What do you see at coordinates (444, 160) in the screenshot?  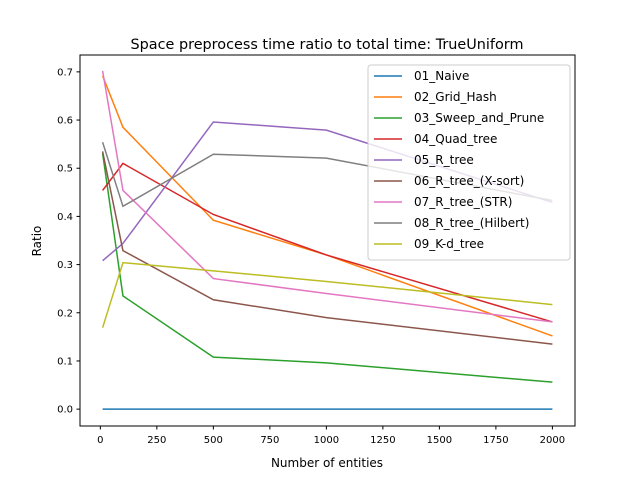 I see `legend-entry: 05_R_tree` at bounding box center [444, 160].